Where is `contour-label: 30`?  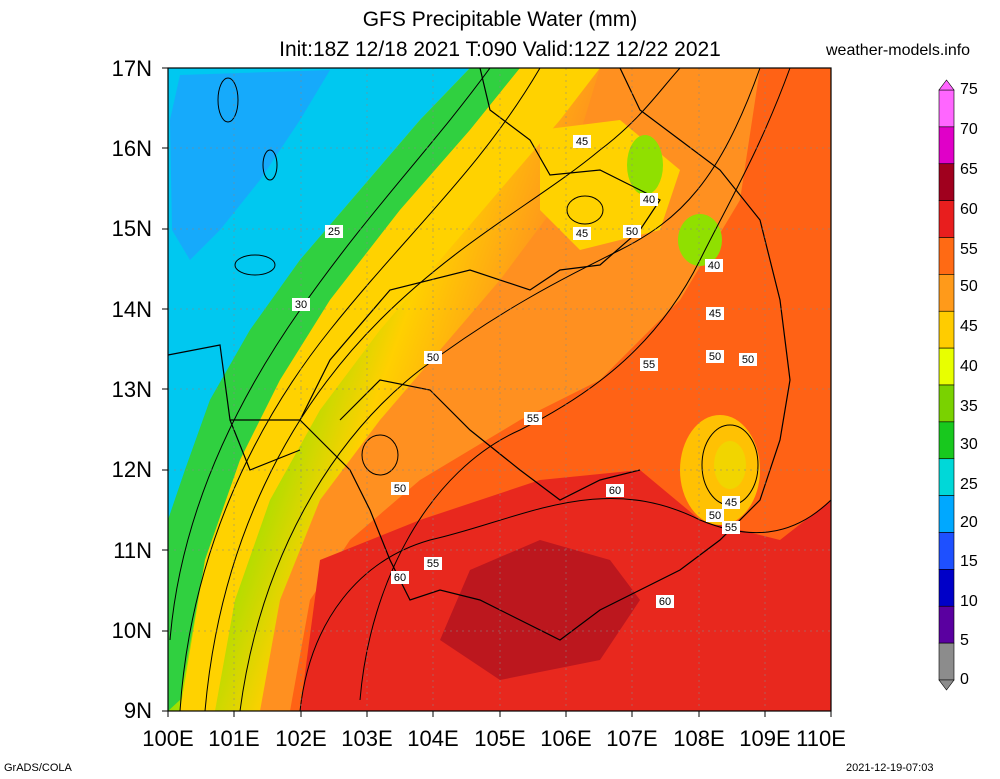
contour-label: 30 is located at coordinates (301, 304).